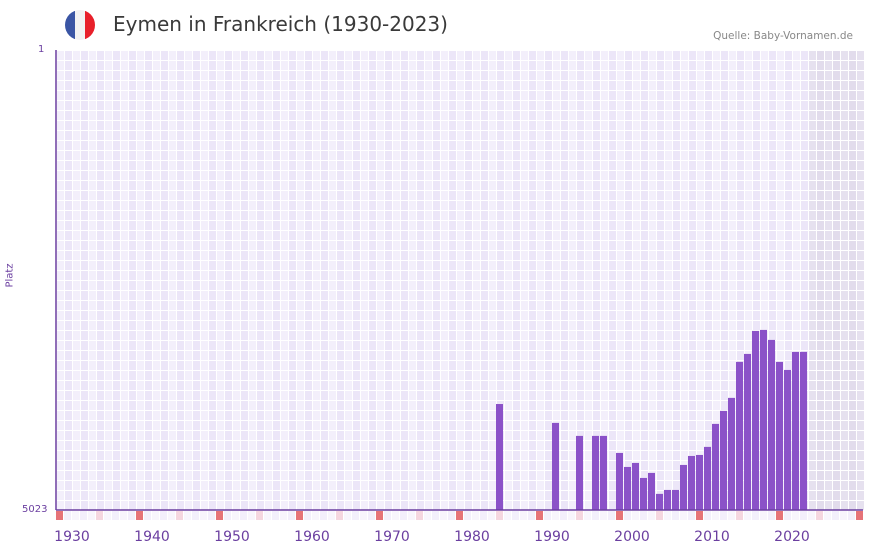  What do you see at coordinates (739, 435) in the screenshot?
I see `bar-2013` at bounding box center [739, 435].